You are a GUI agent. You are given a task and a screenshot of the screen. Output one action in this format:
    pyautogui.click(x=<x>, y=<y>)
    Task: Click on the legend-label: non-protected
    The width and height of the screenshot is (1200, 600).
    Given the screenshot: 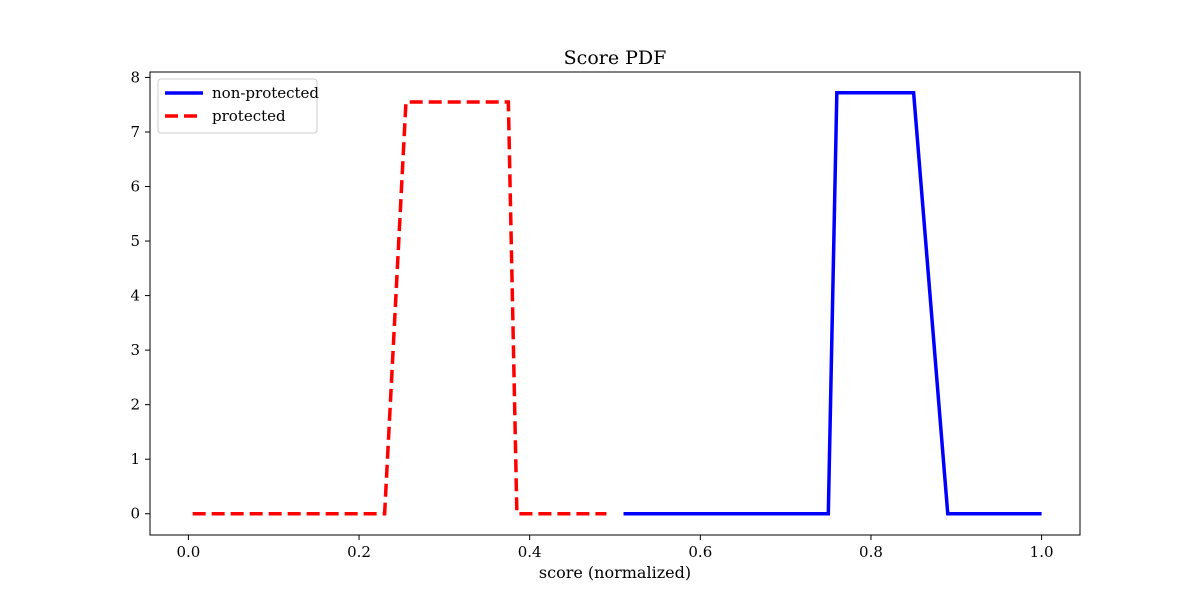 What is the action you would take?
    pyautogui.click(x=265, y=93)
    